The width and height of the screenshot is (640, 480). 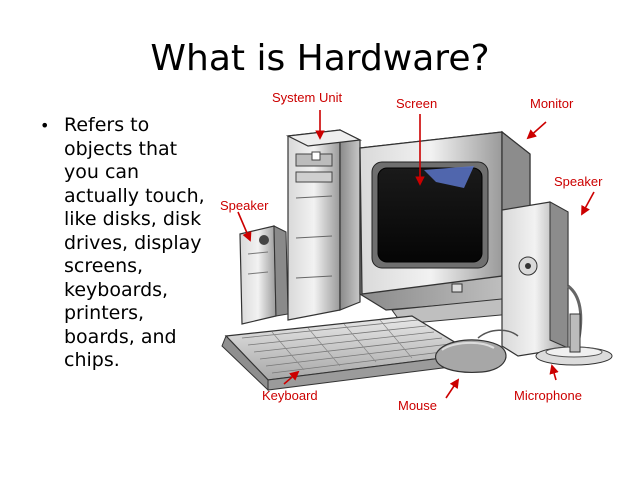 I want to click on slide-title: What is Hardware?, so click(x=320, y=58).